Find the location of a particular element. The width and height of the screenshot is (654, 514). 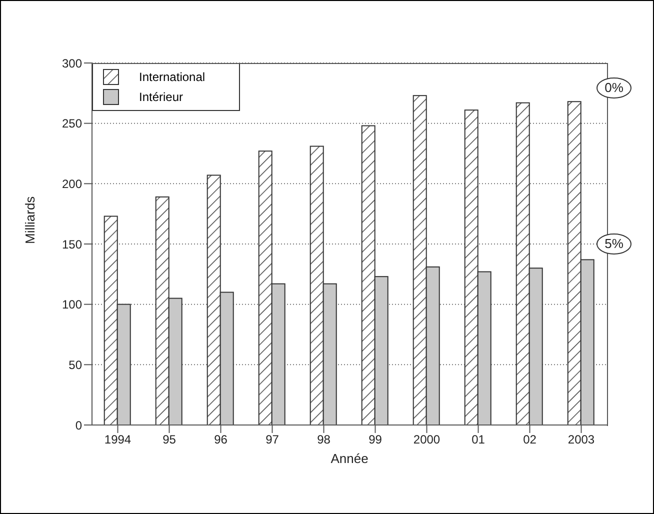

annotation: 5% is located at coordinates (614, 243).